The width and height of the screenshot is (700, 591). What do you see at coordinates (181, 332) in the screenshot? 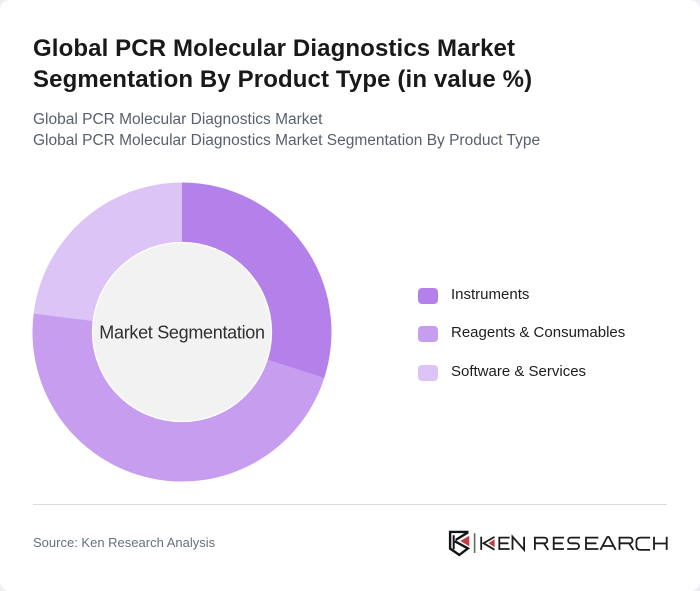
I see `svg-text: Market Segmentation` at bounding box center [181, 332].